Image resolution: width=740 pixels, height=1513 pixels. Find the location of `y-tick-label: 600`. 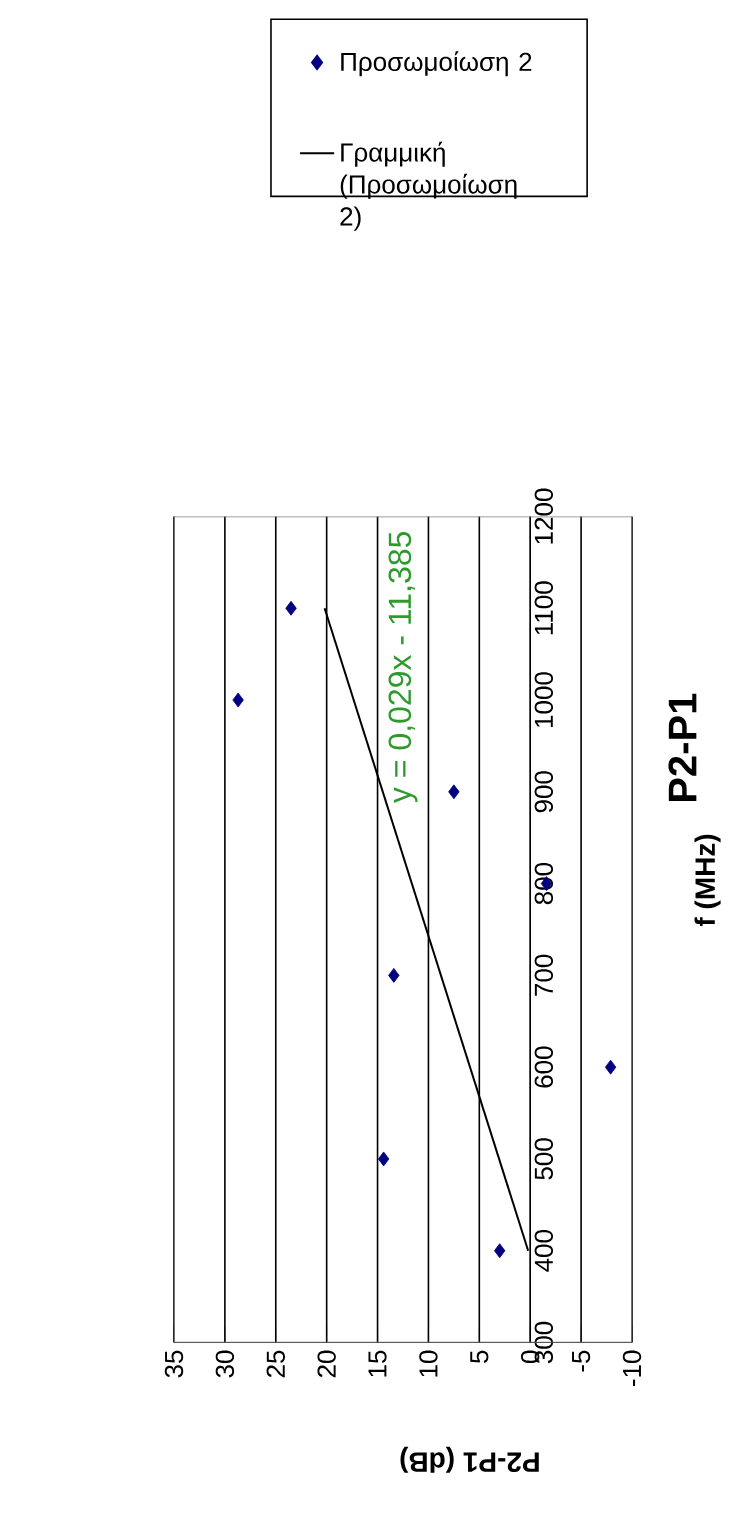

y-tick-label: 600 is located at coordinates (544, 1067).